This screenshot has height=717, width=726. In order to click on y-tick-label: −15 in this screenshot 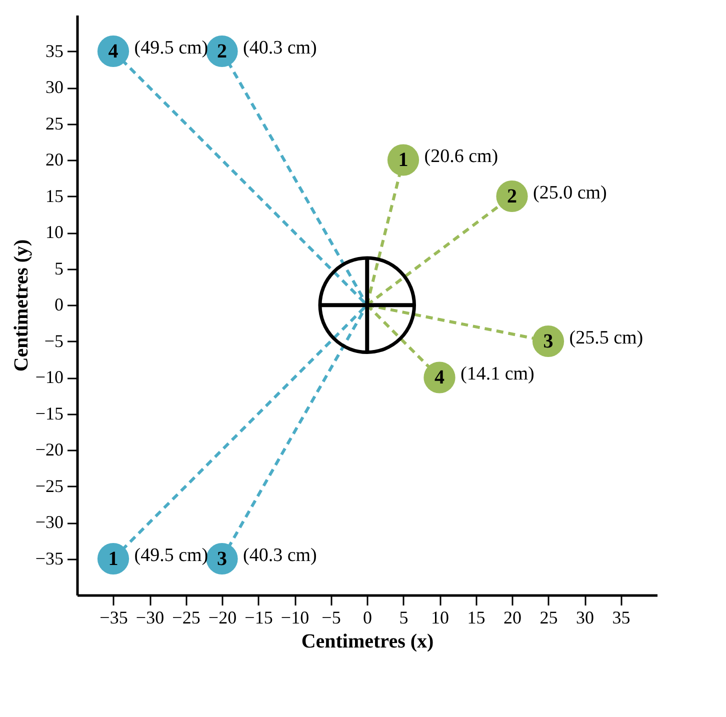, I will do `click(49, 413)`.